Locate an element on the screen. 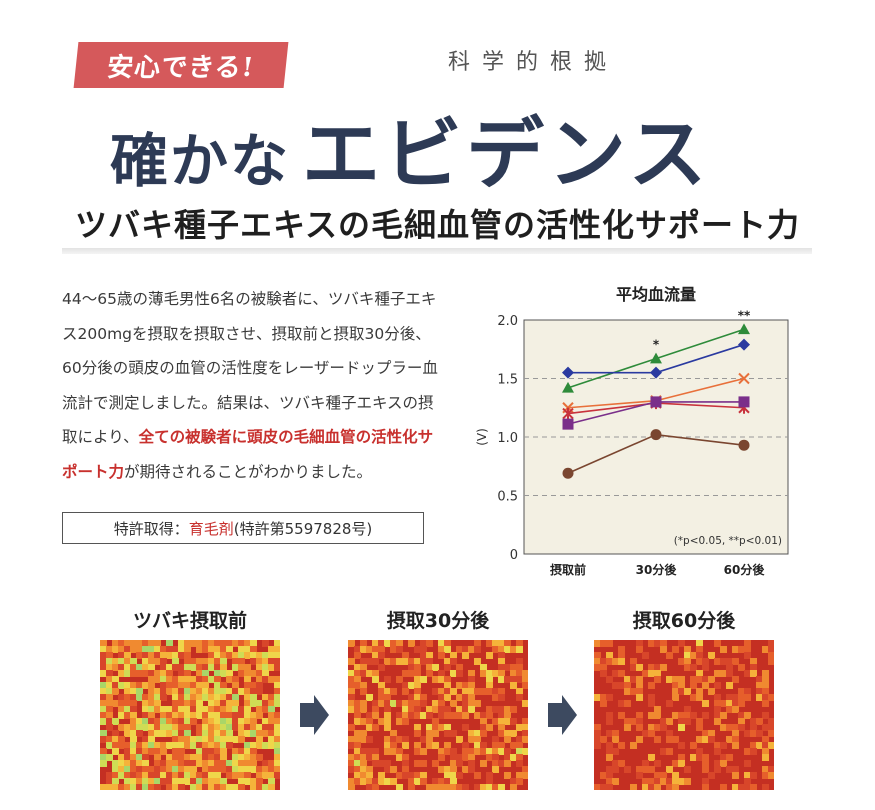  patent-box: 特許取得： 育毛剤 (特許第5597828号) is located at coordinates (243, 528).